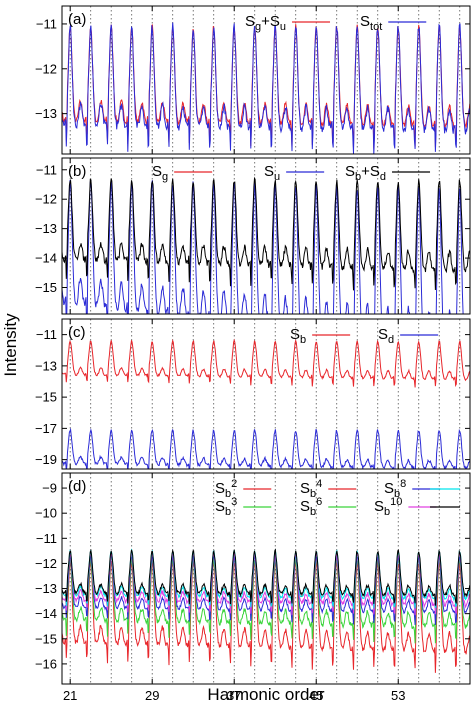  What do you see at coordinates (77, 19) in the screenshot?
I see `panel-label: (a)` at bounding box center [77, 19].